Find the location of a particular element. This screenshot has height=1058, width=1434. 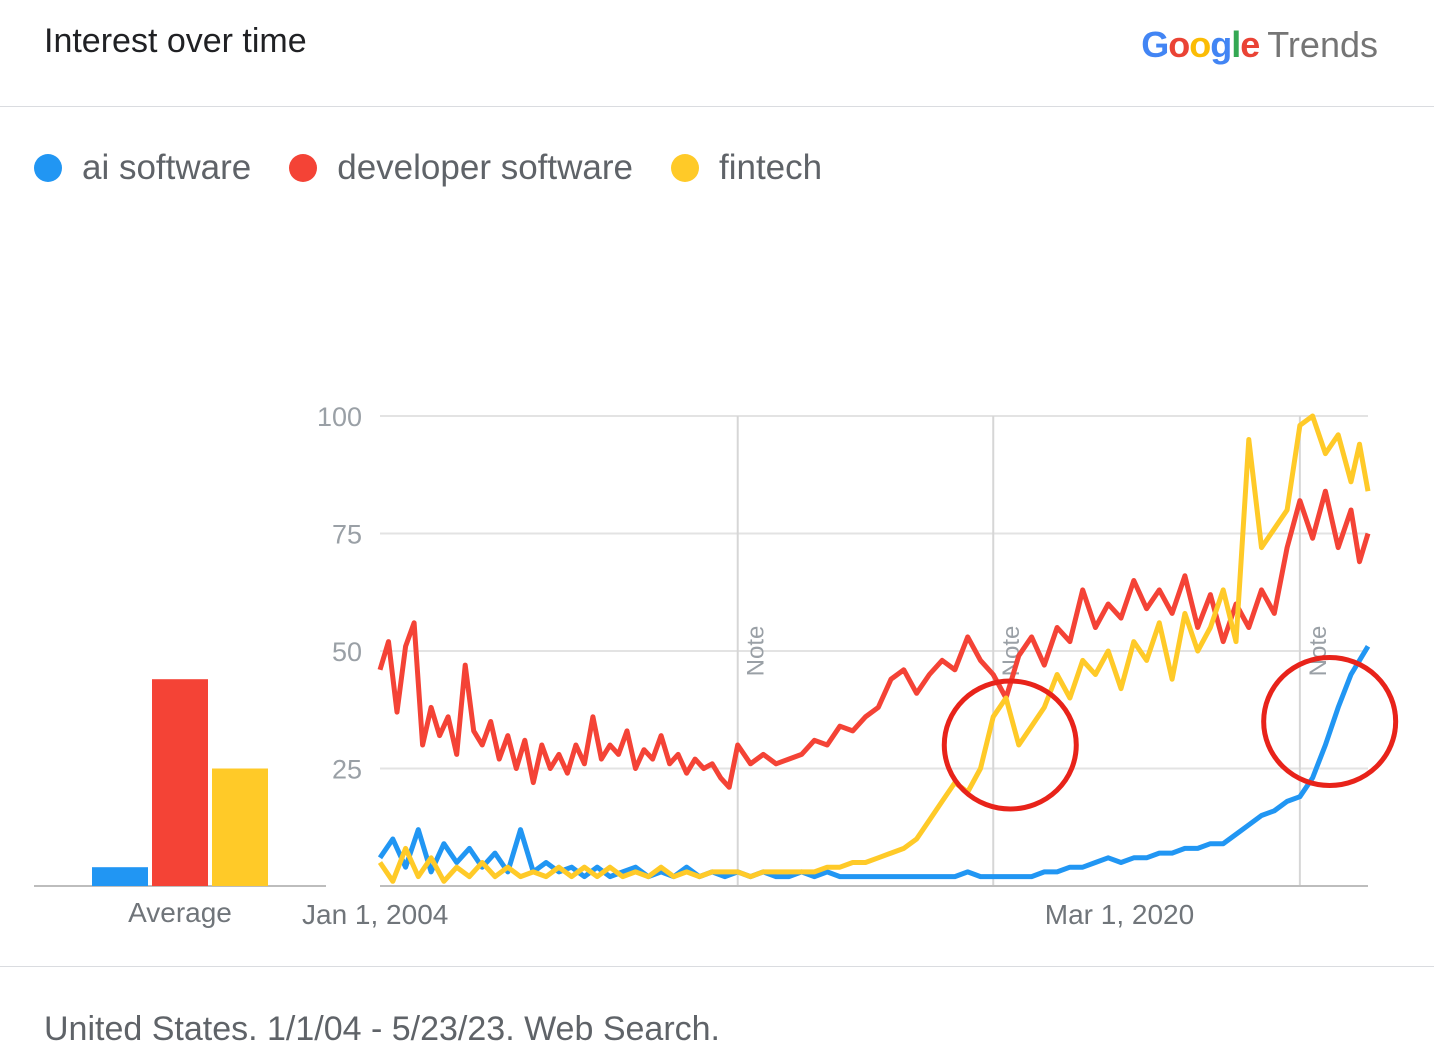

header: Interest over time Google Trends is located at coordinates (717, 53).